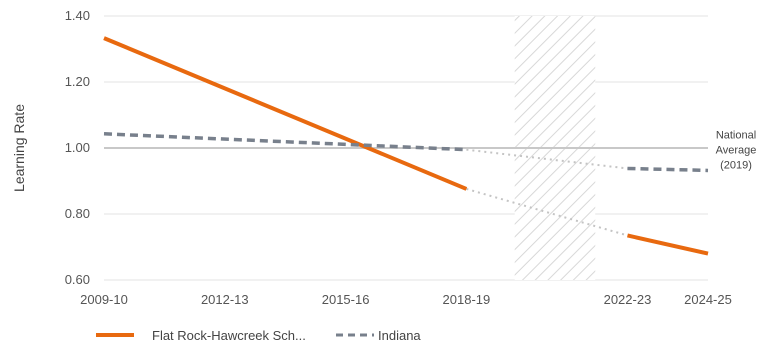  What do you see at coordinates (547, 212) in the screenshot?
I see `series-0-projection-bridge` at bounding box center [547, 212].